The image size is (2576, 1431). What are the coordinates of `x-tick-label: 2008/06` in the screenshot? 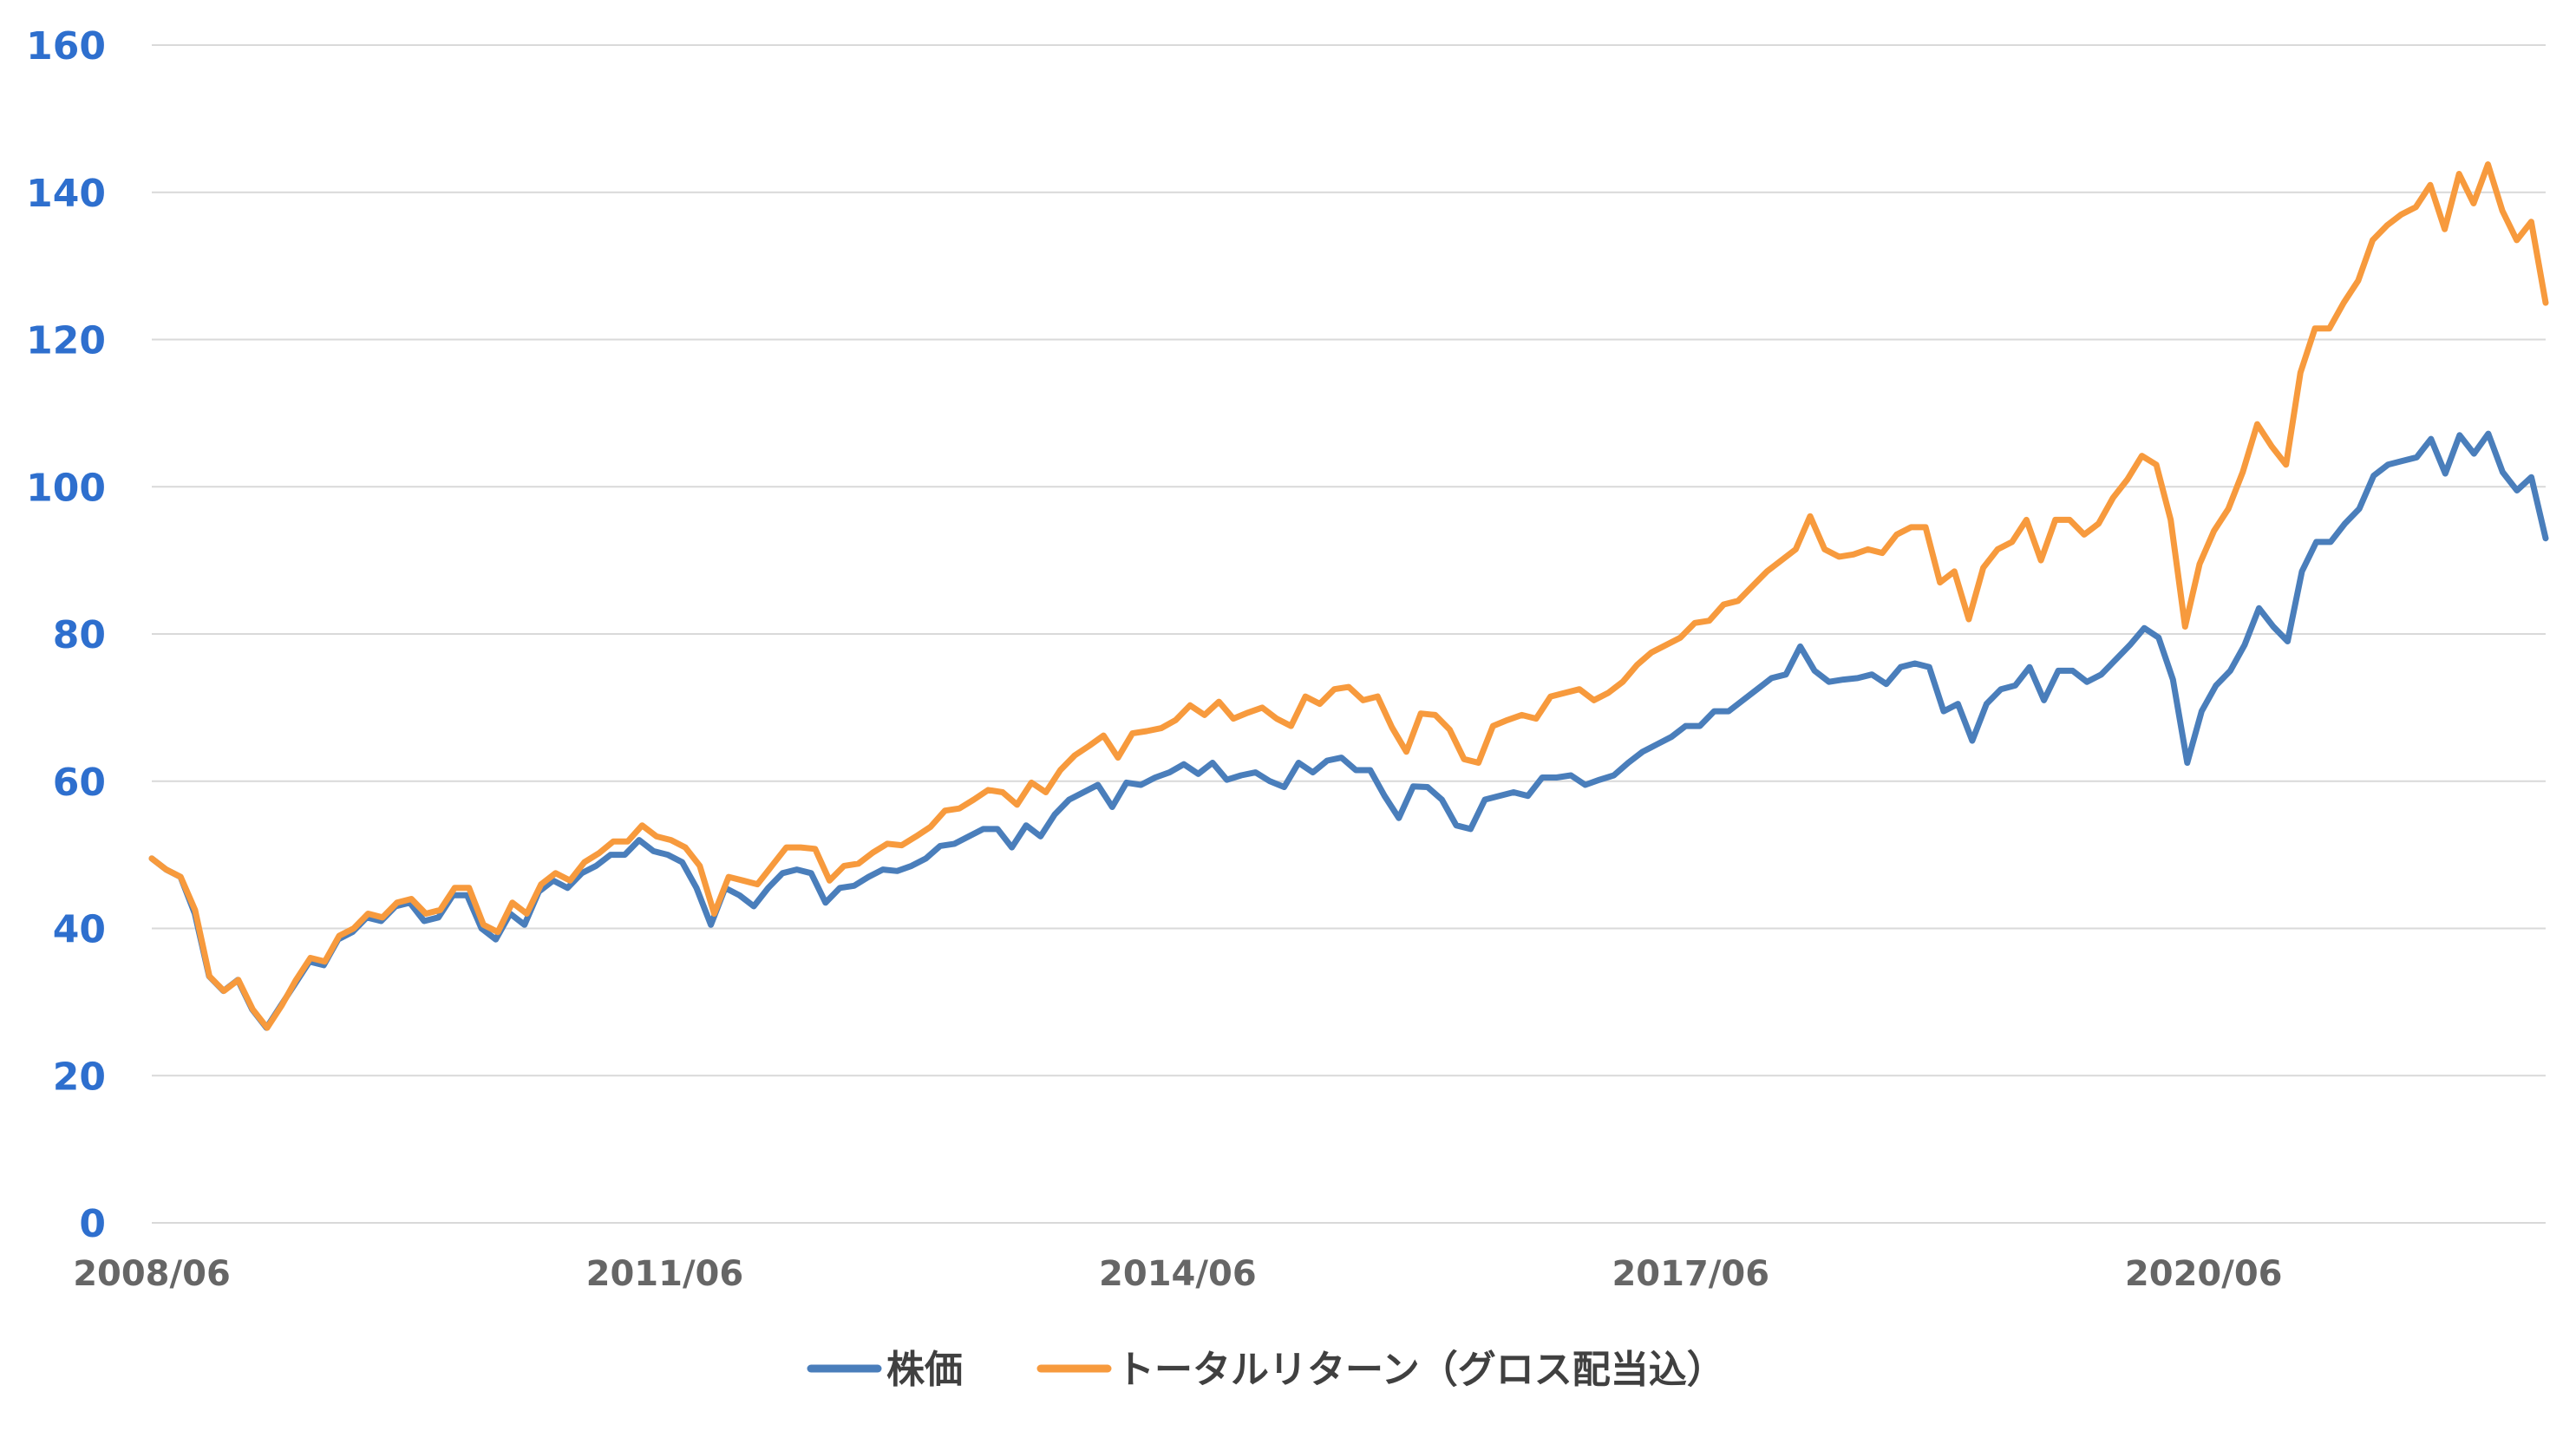 It's located at (152, 1274).